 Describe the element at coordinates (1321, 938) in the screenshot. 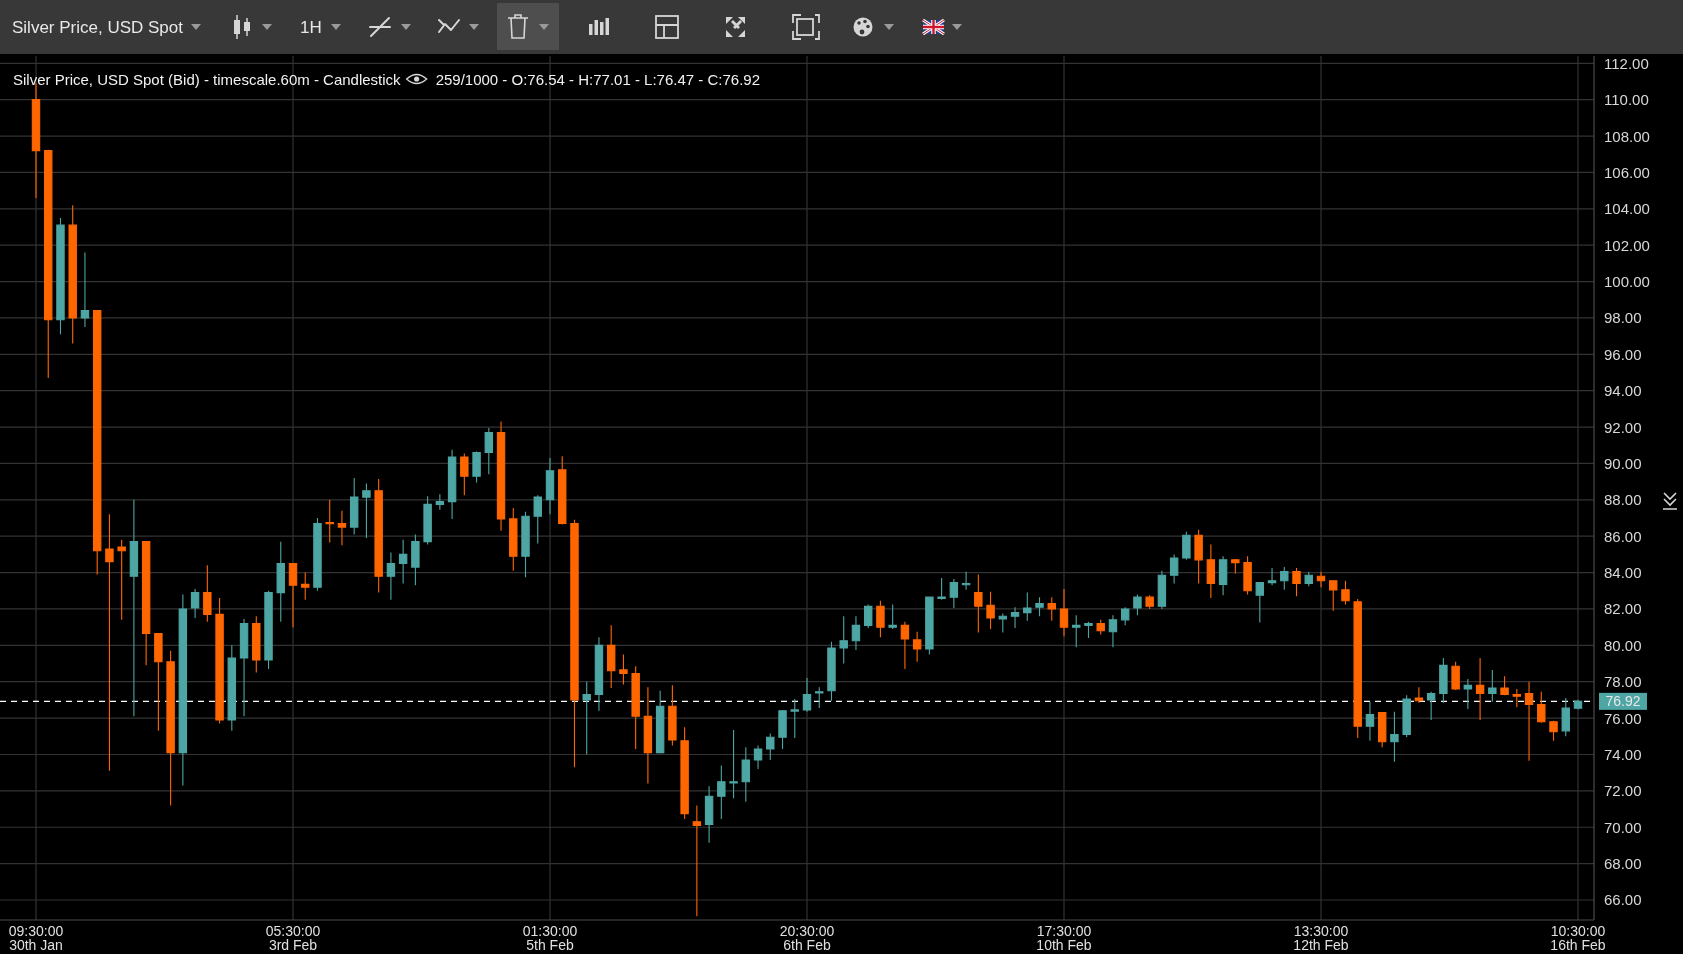

I see `x-tick-label: 13:30:00 12th Feb` at that location.